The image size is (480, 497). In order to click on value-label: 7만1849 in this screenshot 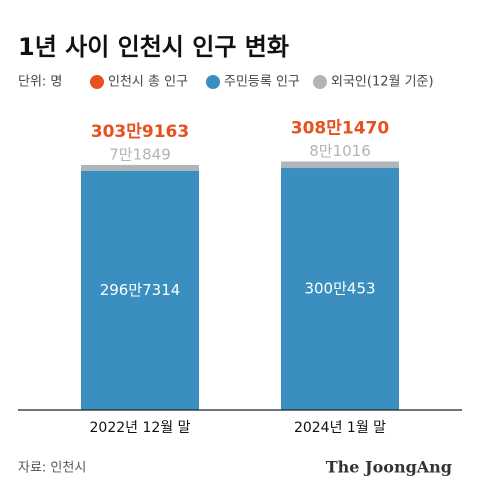, I will do `click(140, 154)`.